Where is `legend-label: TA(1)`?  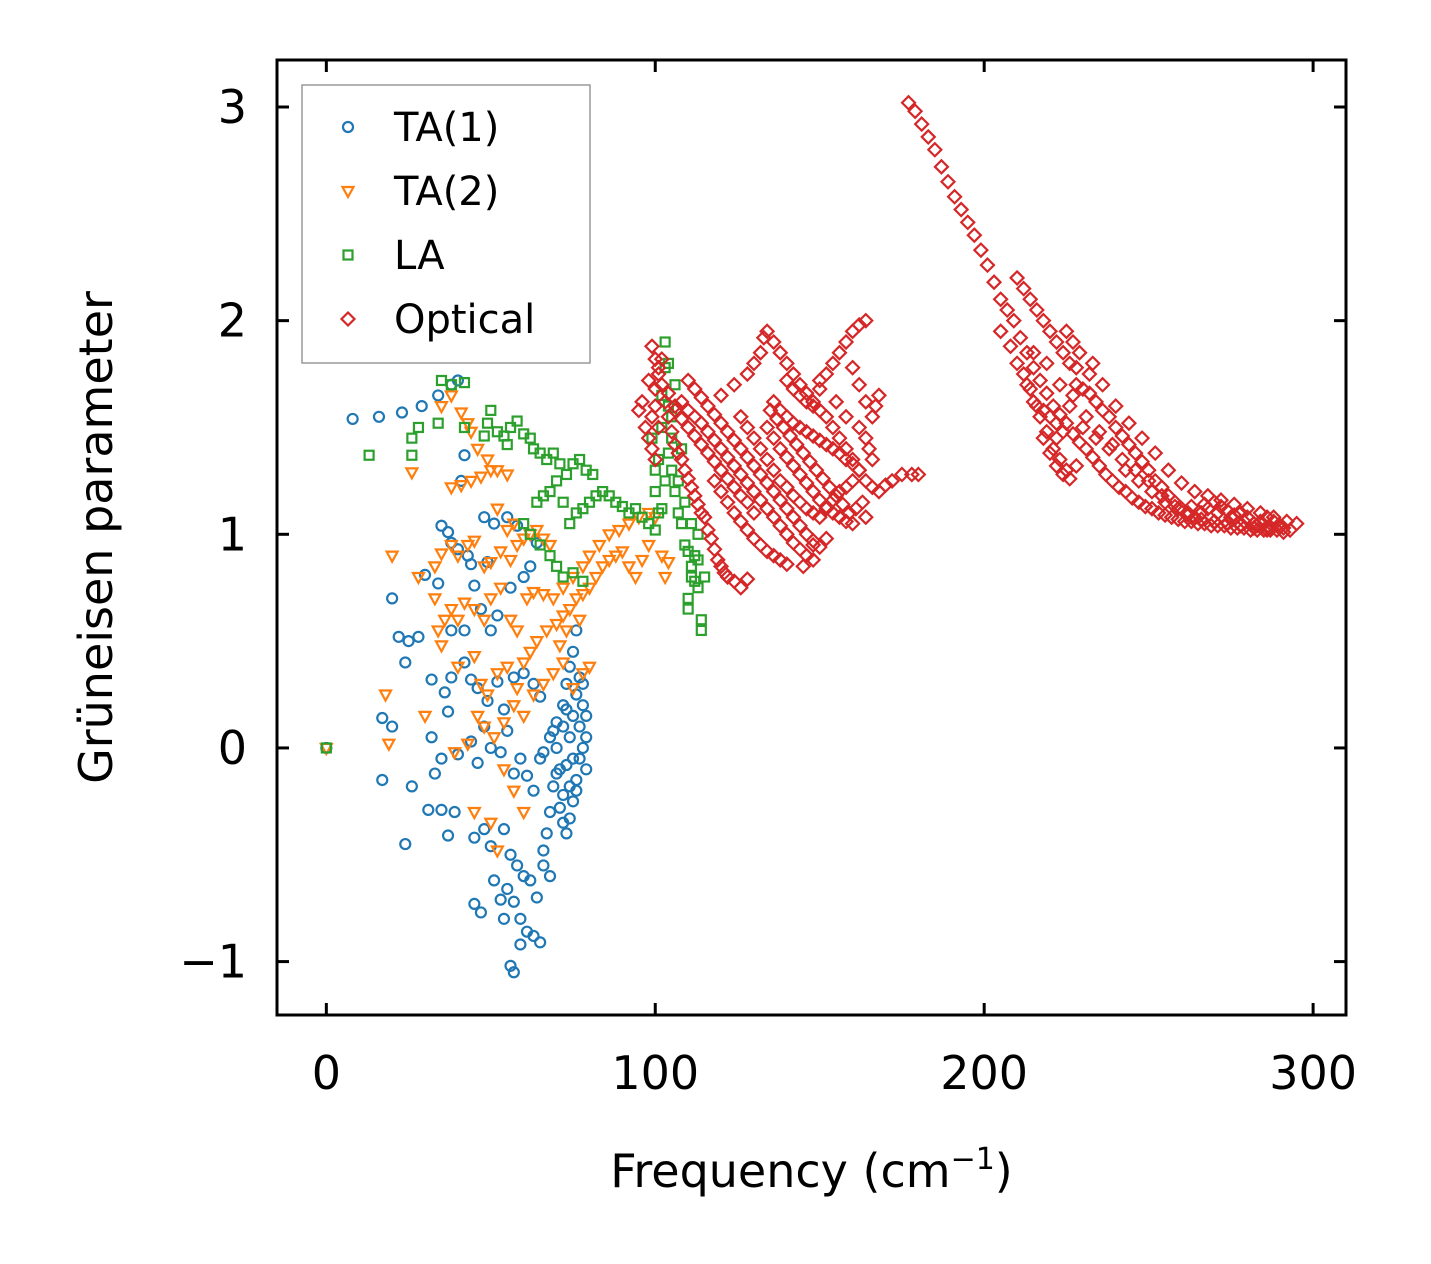 legend-label: TA(1) is located at coordinates (446, 128).